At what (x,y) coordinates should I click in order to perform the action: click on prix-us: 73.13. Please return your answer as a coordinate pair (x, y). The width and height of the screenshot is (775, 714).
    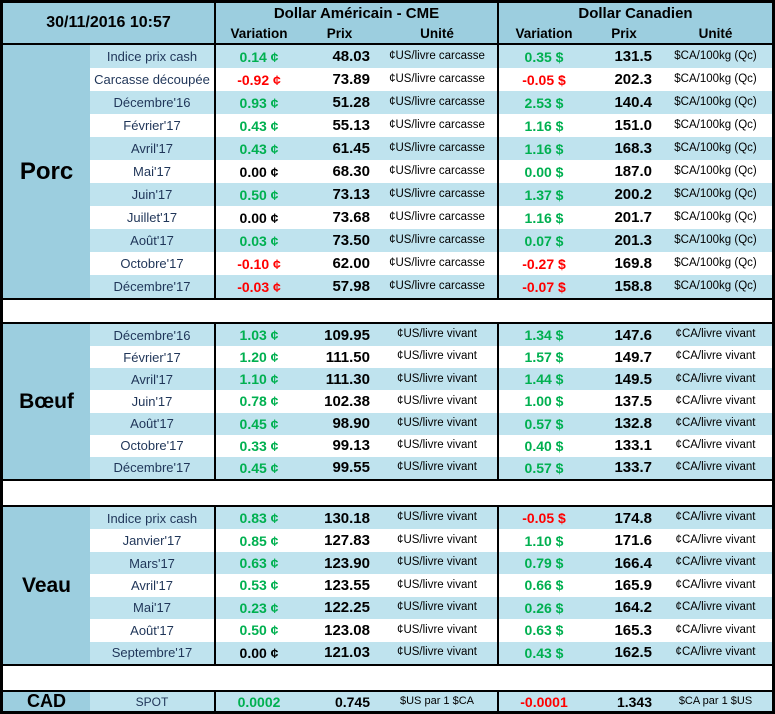
    Looking at the image, I should click on (351, 194).